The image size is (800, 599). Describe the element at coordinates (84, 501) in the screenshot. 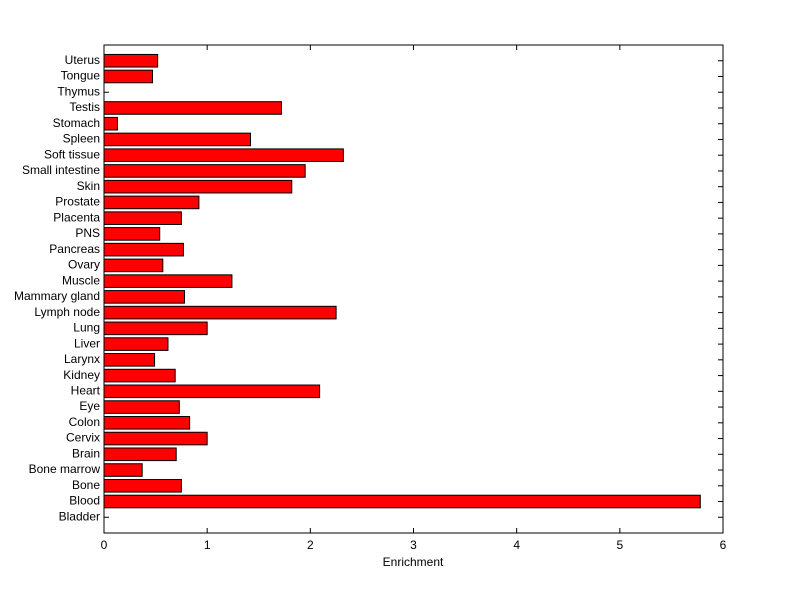

I see `y-tick-label: Blood` at that location.